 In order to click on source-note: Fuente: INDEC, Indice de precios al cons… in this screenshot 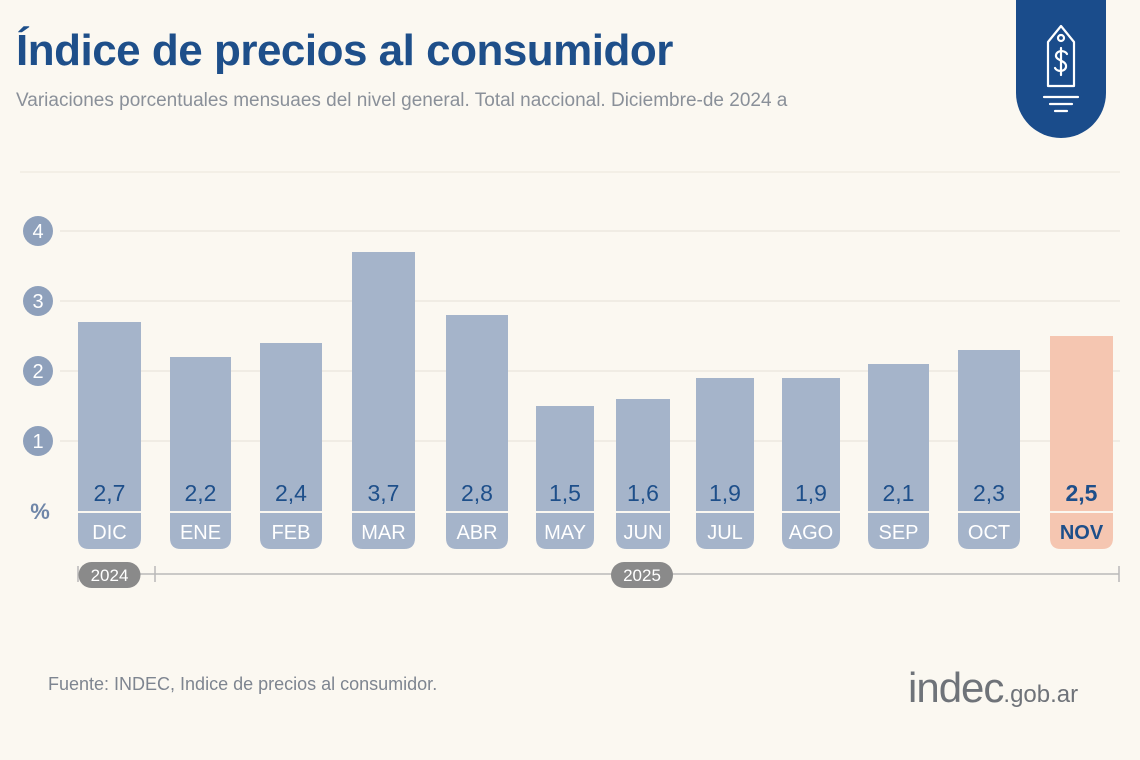, I will do `click(243, 684)`.